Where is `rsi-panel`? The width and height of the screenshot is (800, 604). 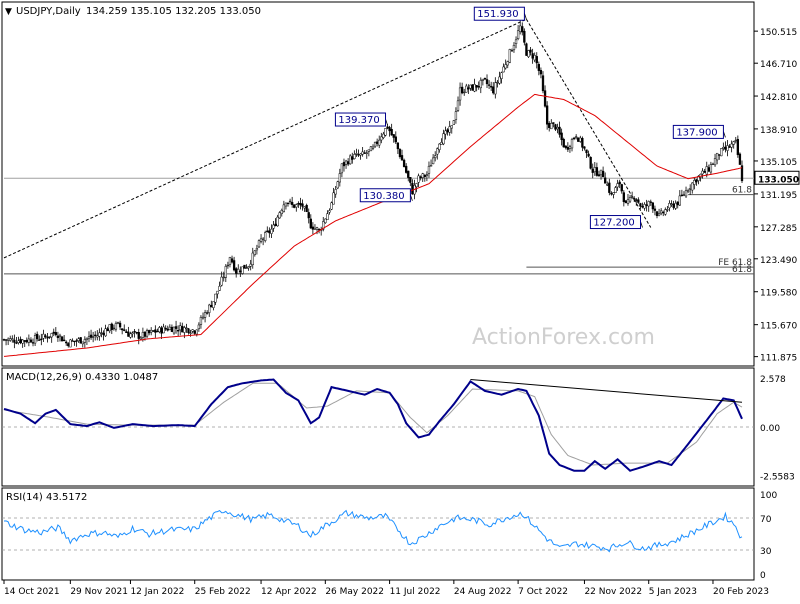
rsi-panel is located at coordinates (378, 531).